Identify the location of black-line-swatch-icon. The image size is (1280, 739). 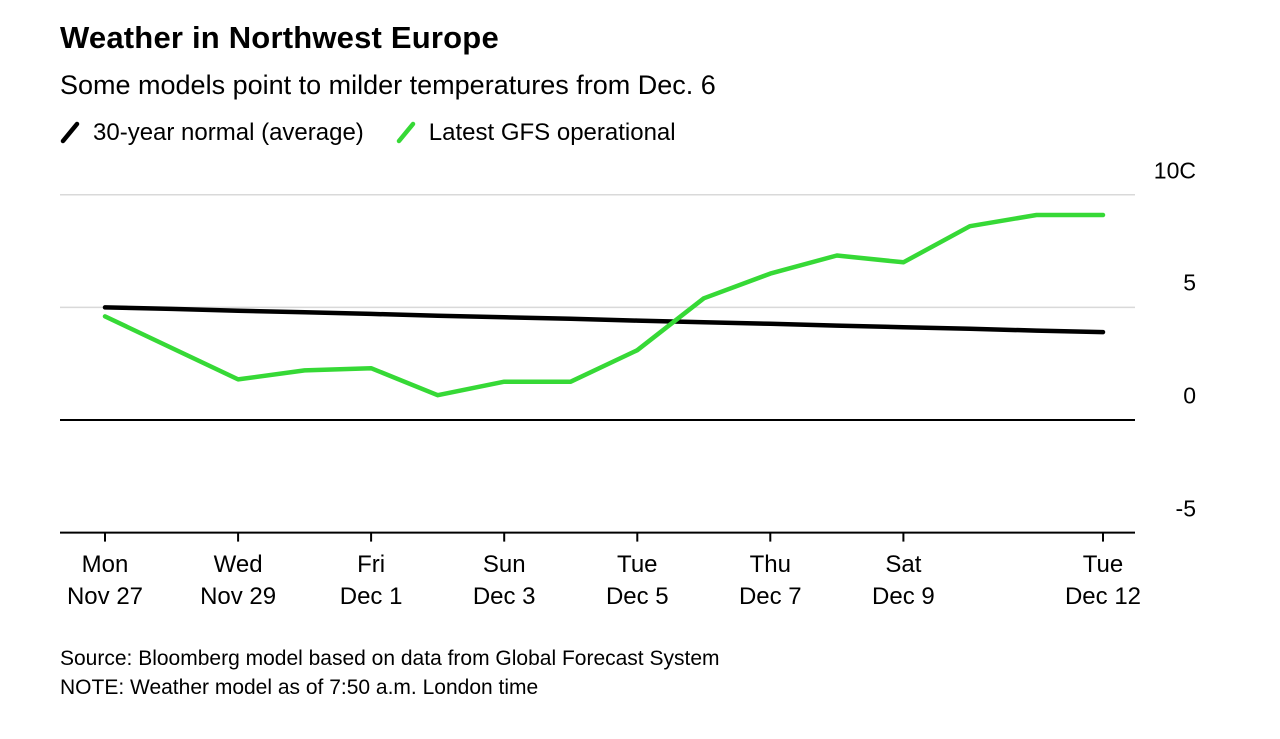
(70, 132).